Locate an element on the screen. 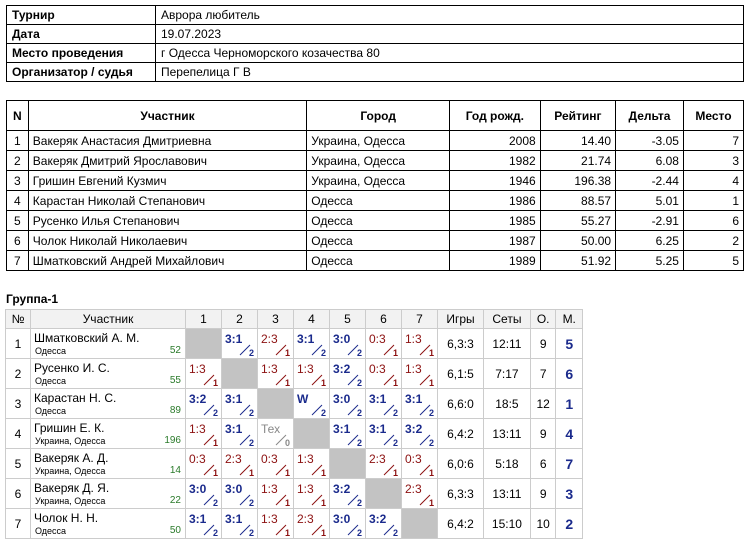  cell: 1982 is located at coordinates (495, 160).